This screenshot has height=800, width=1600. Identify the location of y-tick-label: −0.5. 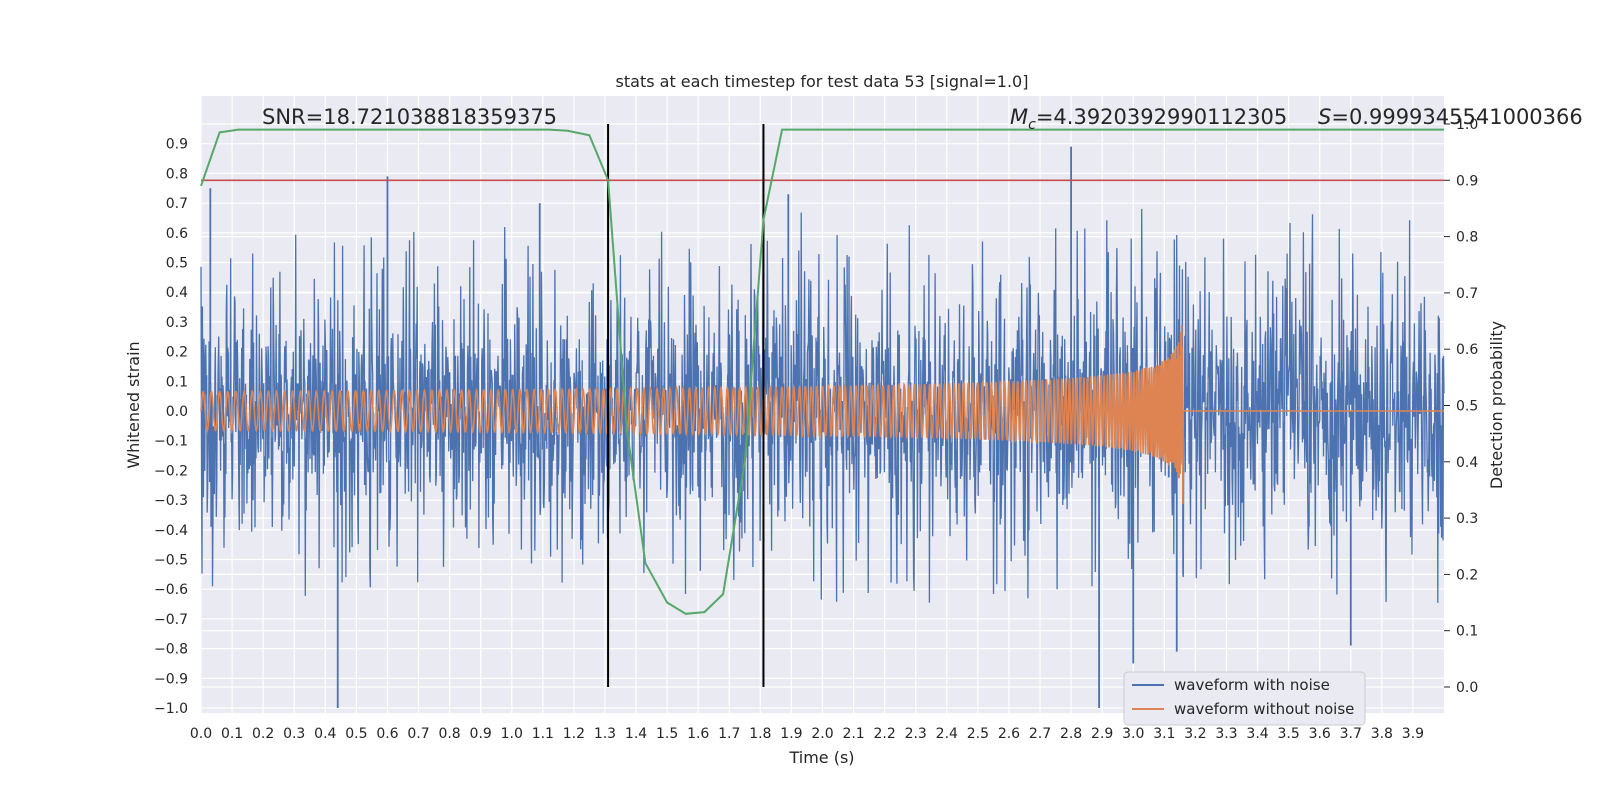
(171, 561).